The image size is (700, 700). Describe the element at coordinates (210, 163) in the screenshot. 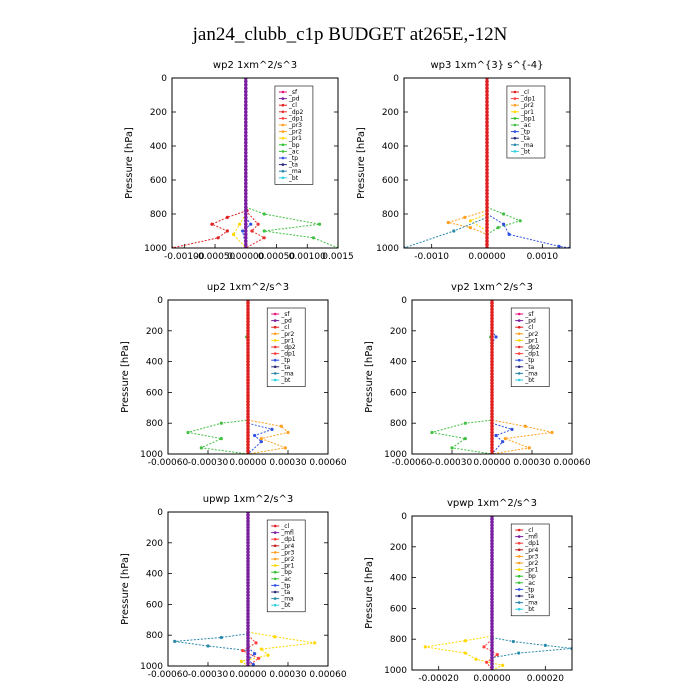

I see `series-line-cl` at that location.